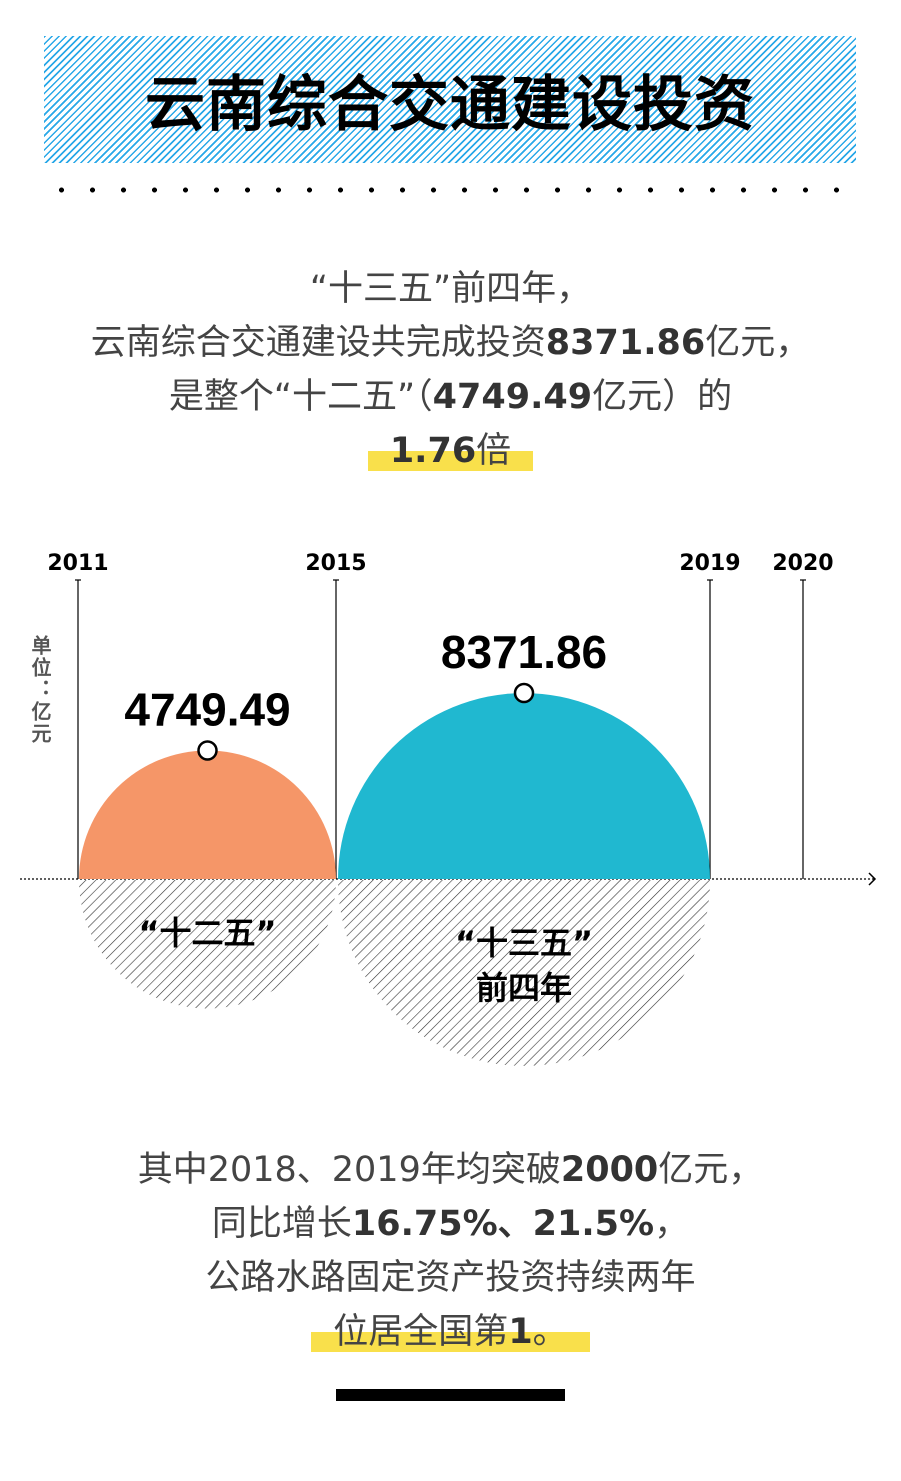 The image size is (901, 1481). I want to click on intro-line-3: 是整个“十二五”（4749.49亿元）的, so click(450, 397).